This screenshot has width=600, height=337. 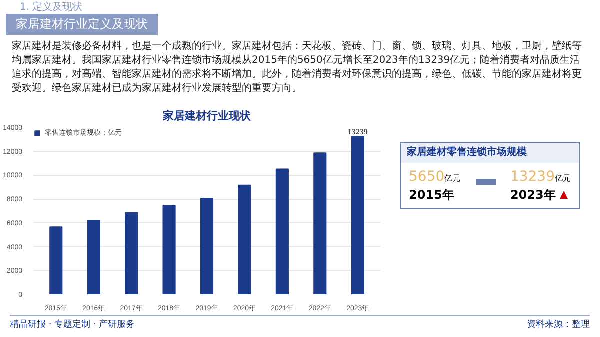 I want to click on chart-title: 家居建材行业现状, so click(x=207, y=116).